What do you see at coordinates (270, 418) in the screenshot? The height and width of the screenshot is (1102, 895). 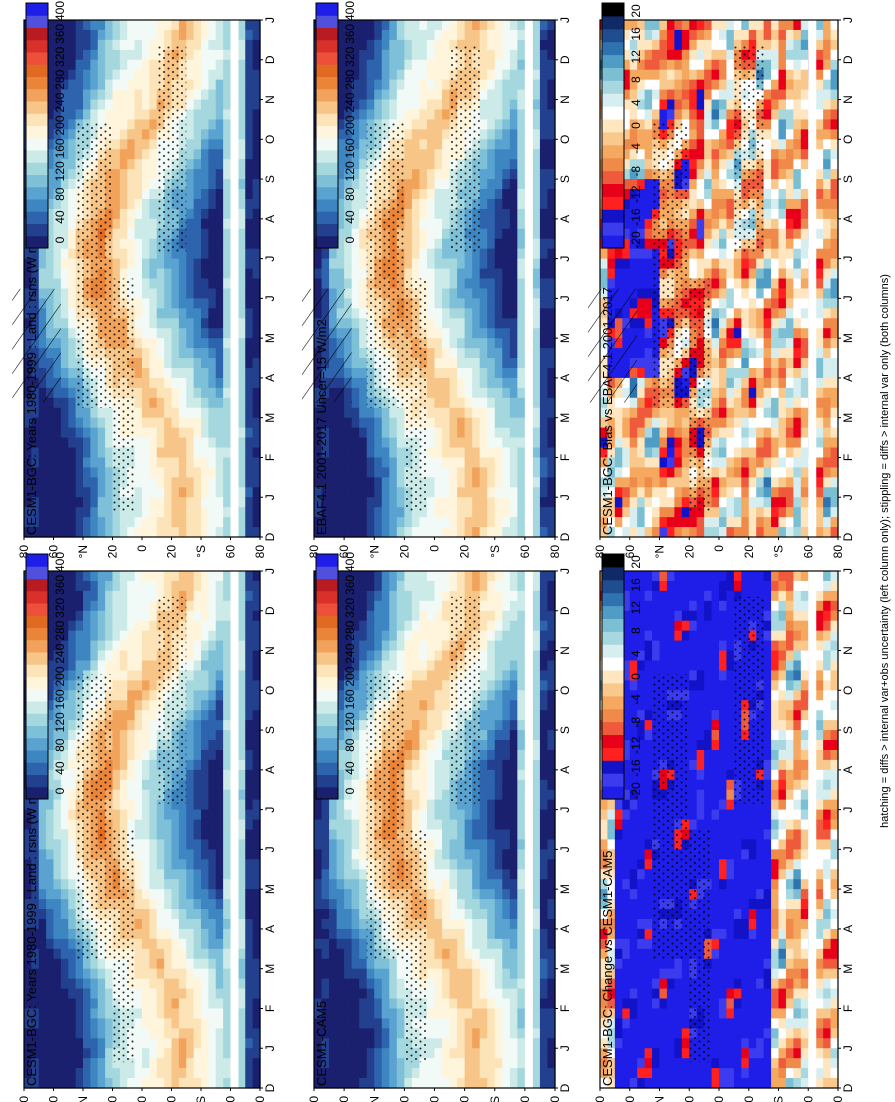 I see `month-tick-label: M` at bounding box center [270, 418].